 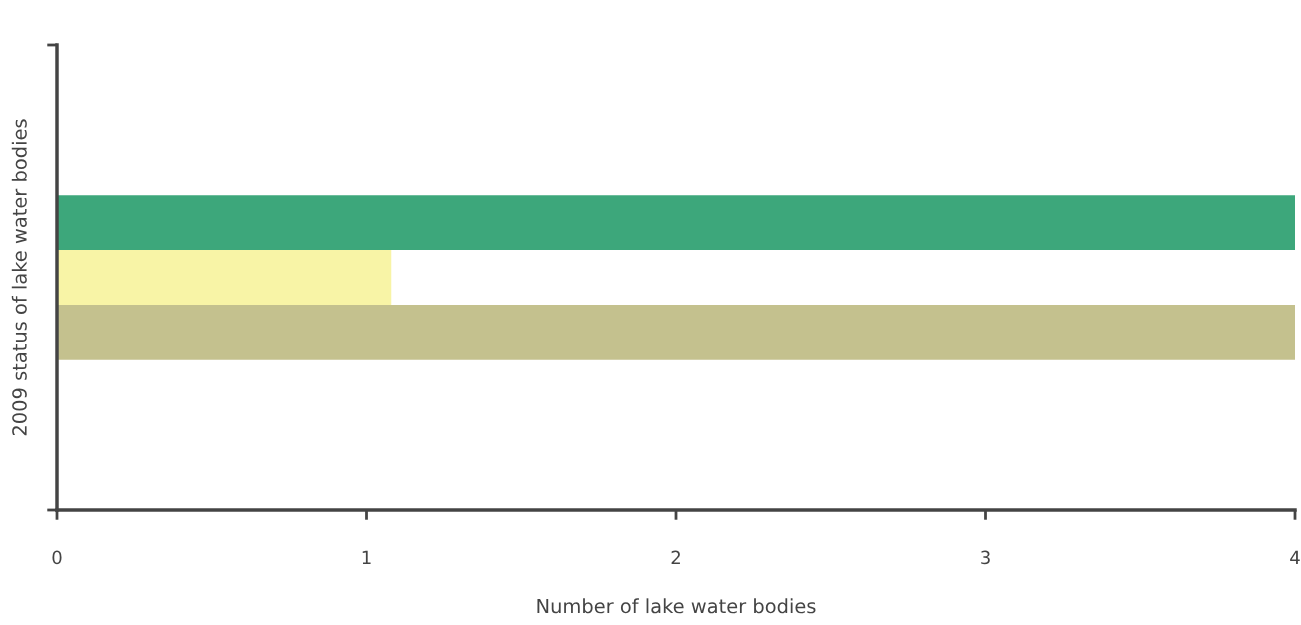 What do you see at coordinates (676, 606) in the screenshot?
I see `x-axis-title: Number of lake water bodies` at bounding box center [676, 606].